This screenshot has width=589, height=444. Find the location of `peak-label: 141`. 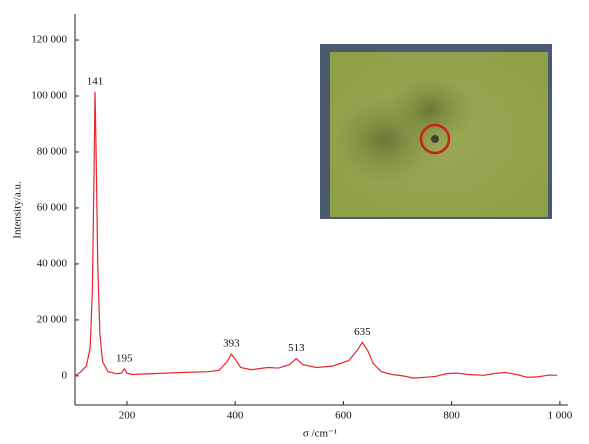

peak-label: 141 is located at coordinates (95, 81).